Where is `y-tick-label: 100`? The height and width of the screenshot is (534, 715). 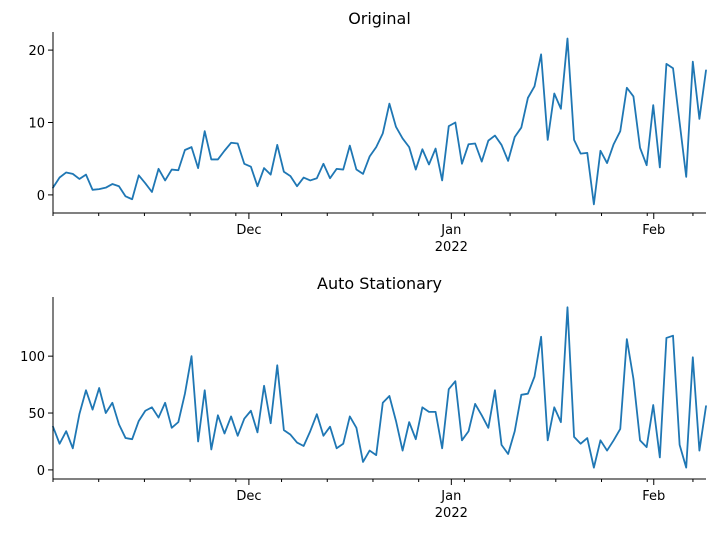
y-tick-label: 100 is located at coordinates (32, 357).